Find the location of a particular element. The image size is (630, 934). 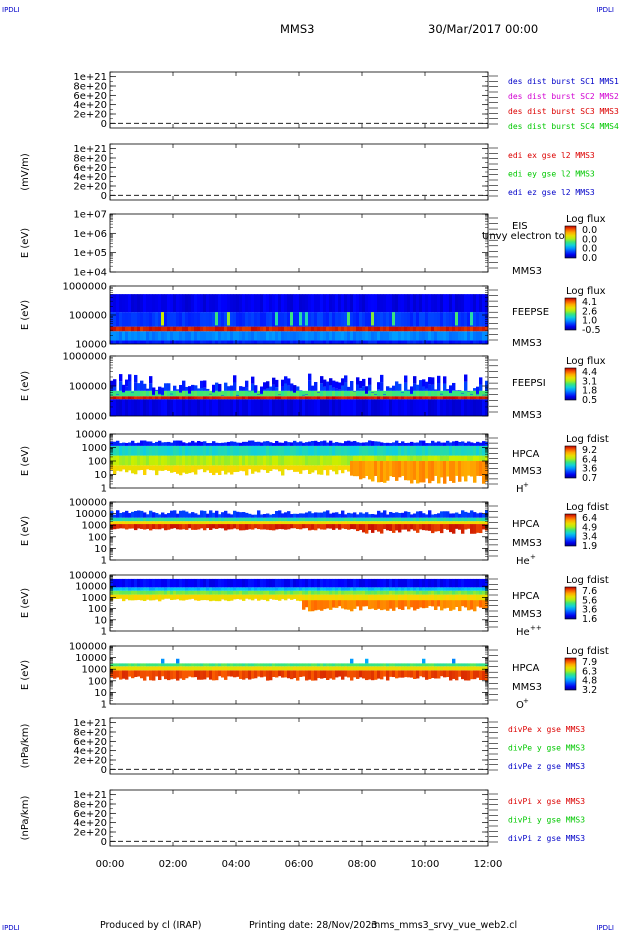

ylabel: E (eV) is located at coordinates (25, 461).